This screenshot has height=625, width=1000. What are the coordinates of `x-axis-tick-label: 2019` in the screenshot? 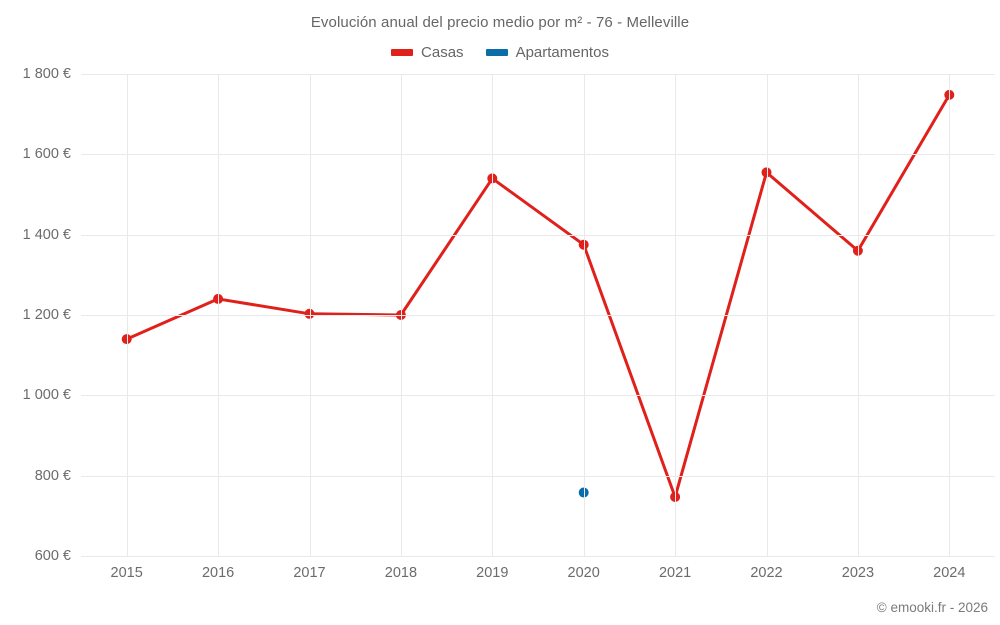 It's located at (492, 573).